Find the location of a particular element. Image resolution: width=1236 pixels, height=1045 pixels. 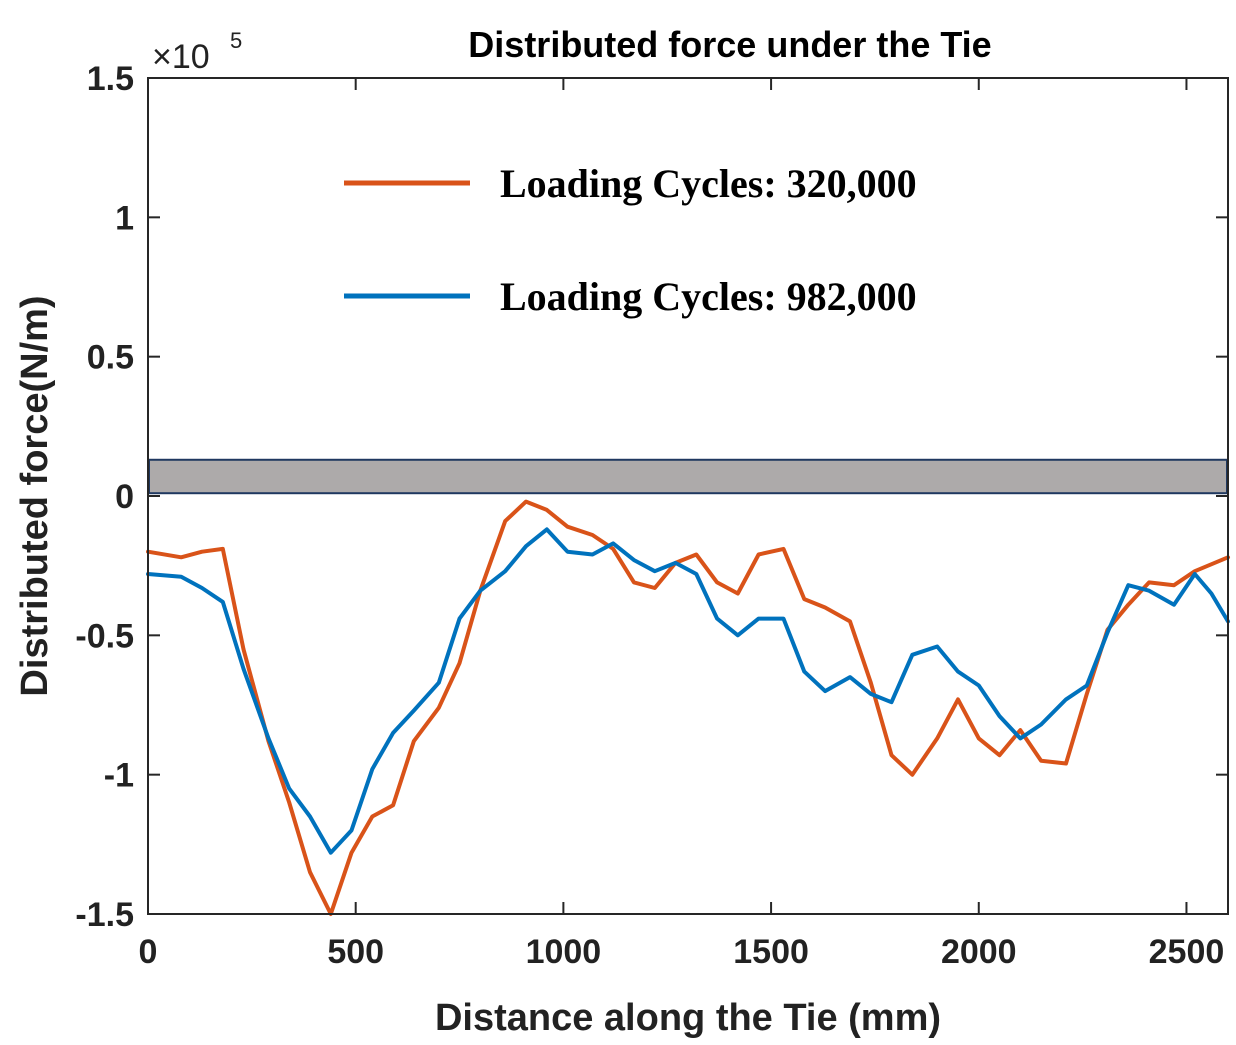

shaded-band-layer is located at coordinates (688, 476).